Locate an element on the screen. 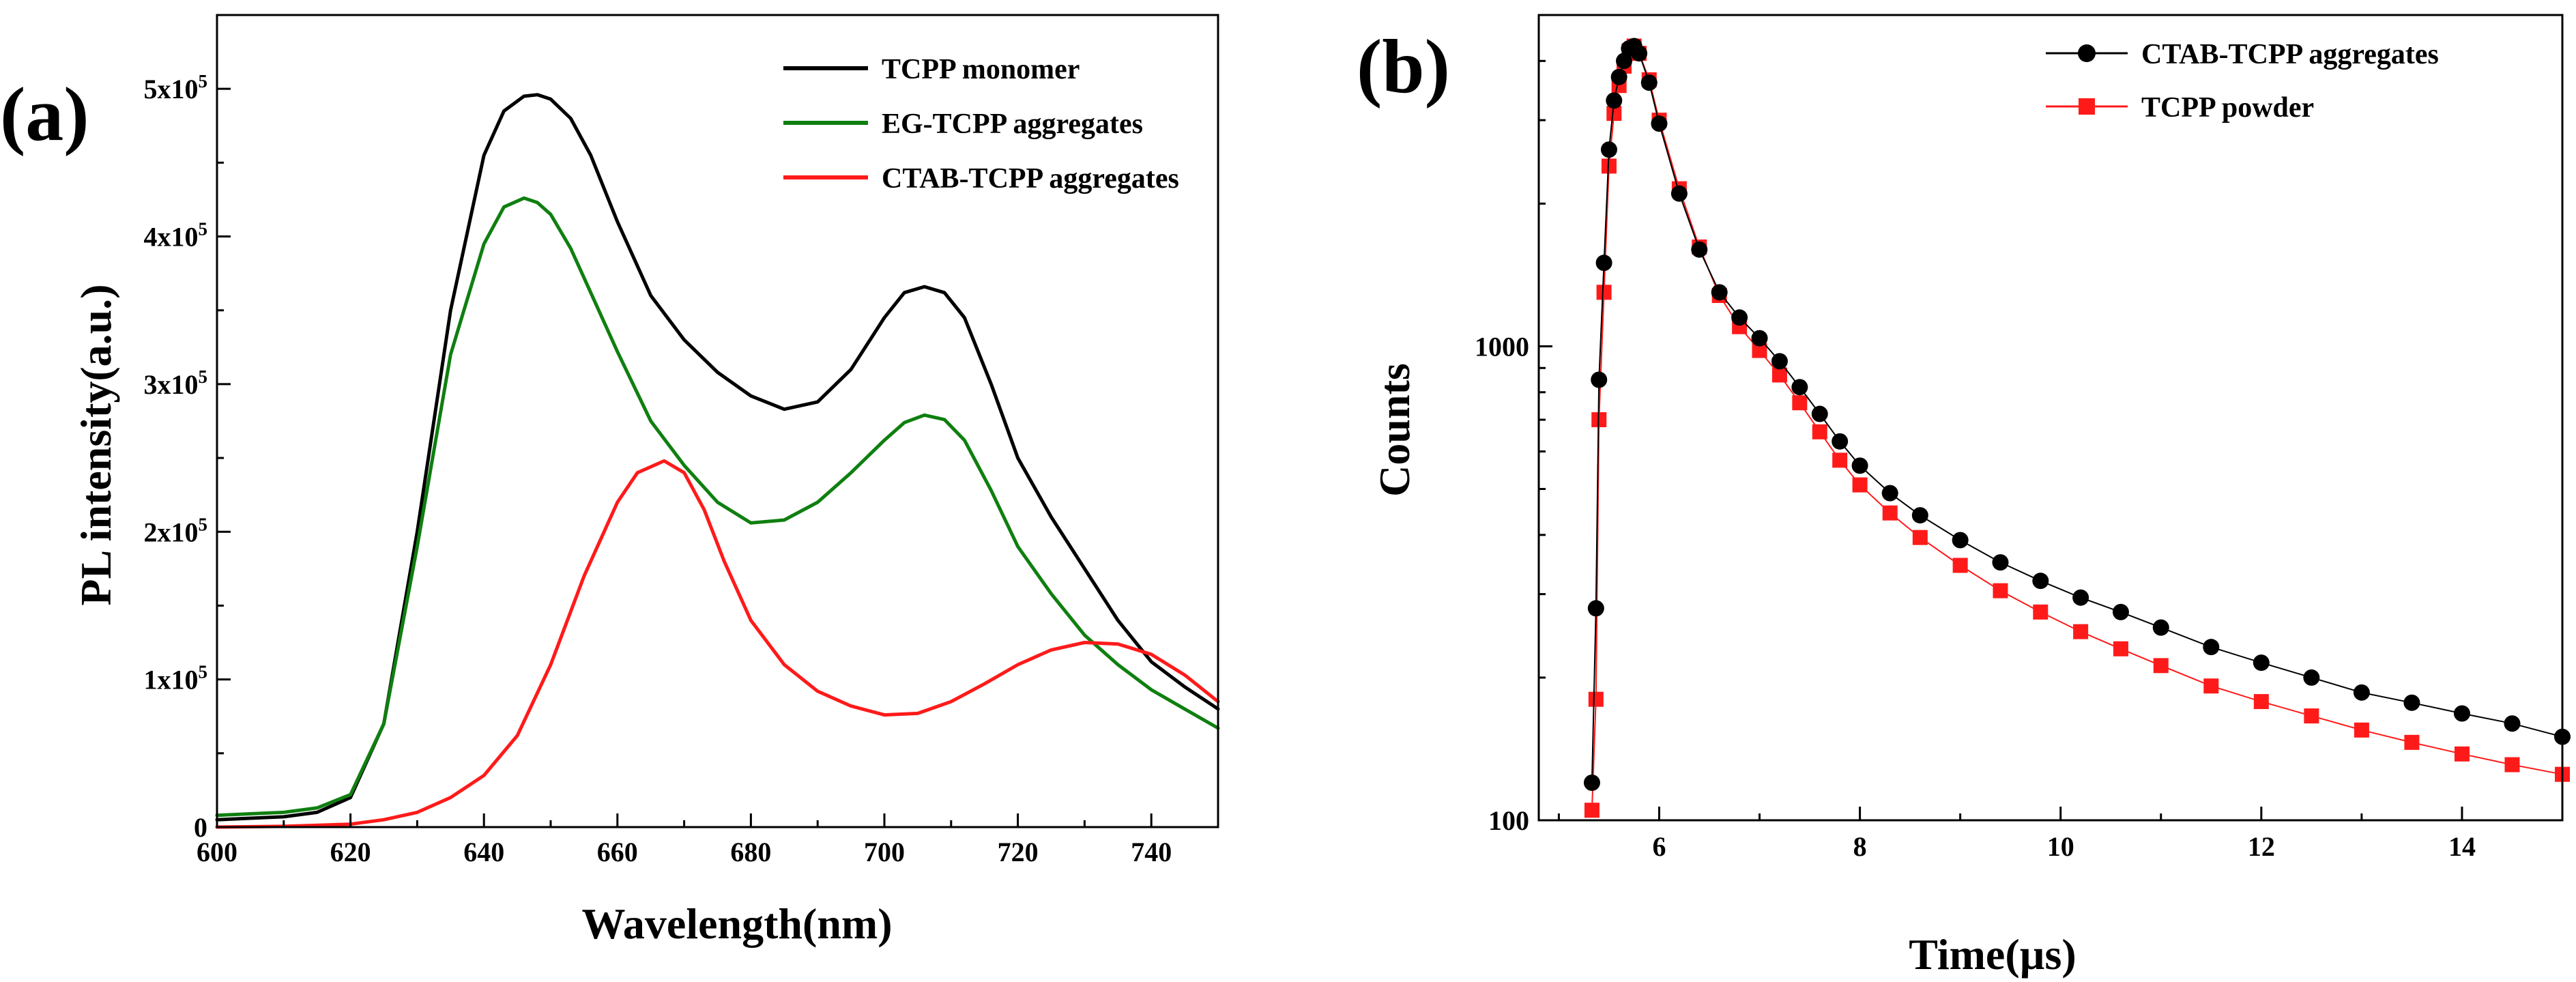 Image resolution: width=2576 pixels, height=982 pixels. panel-a-y-tick-label: 1x10⁵ is located at coordinates (176, 678).